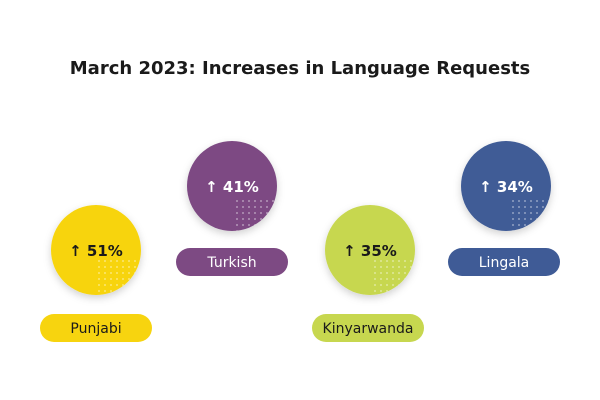  I want to click on value-label-turkish: ↑ 41%, so click(232, 187).